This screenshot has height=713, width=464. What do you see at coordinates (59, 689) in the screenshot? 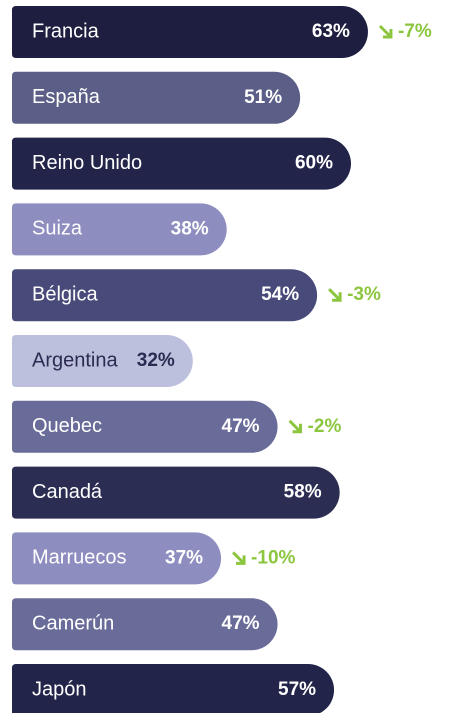
I see `category-label: Japón` at bounding box center [59, 689].